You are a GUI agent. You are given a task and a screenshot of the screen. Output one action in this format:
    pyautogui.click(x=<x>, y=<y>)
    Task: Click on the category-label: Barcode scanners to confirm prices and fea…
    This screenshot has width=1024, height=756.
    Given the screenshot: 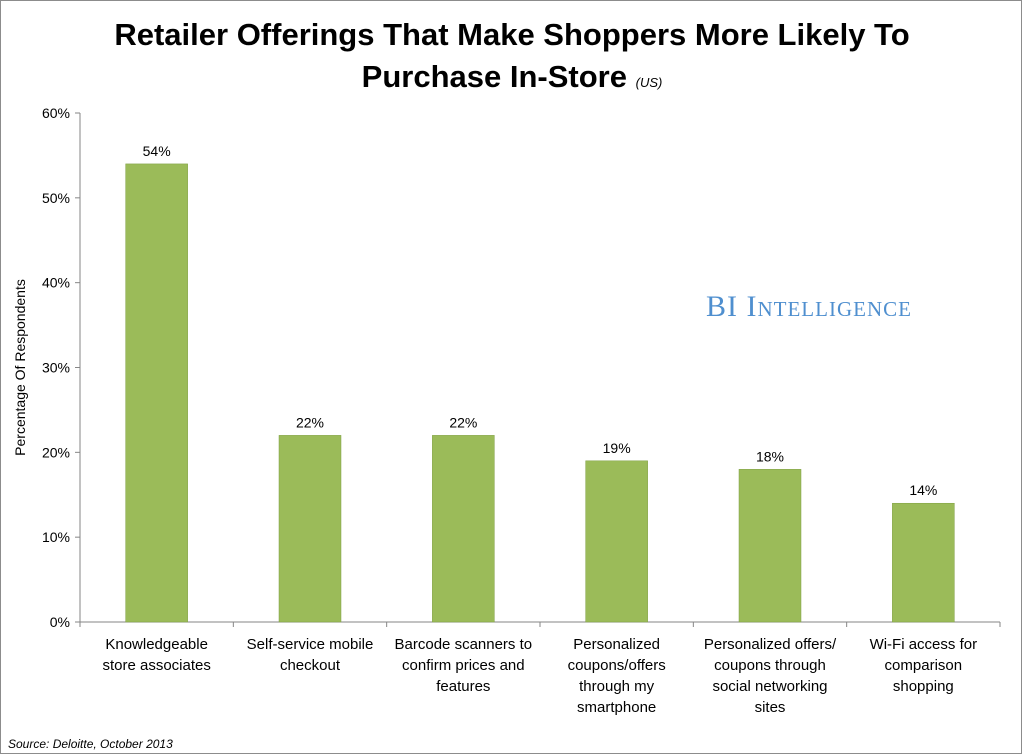 What is the action you would take?
    pyautogui.click(x=464, y=665)
    